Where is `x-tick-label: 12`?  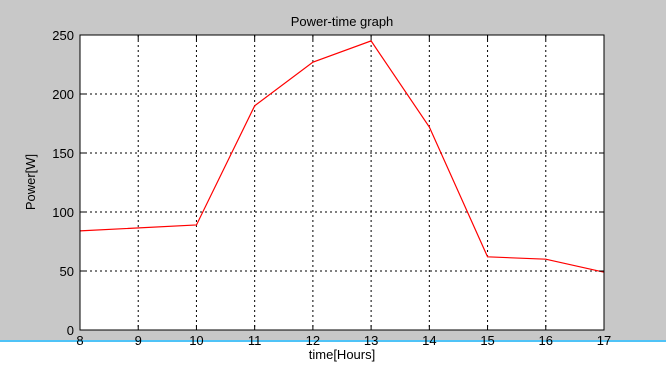 x-tick-label: 12 is located at coordinates (313, 340).